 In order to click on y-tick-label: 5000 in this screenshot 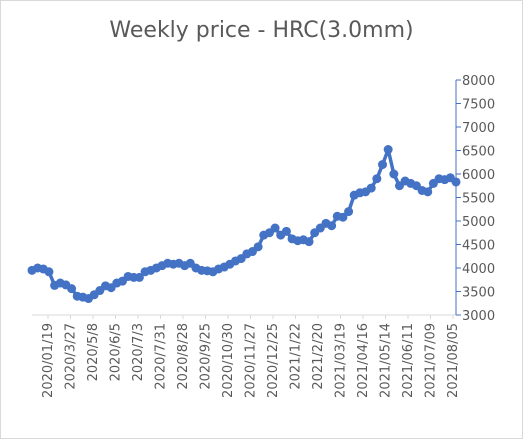, I will do `click(478, 222)`.